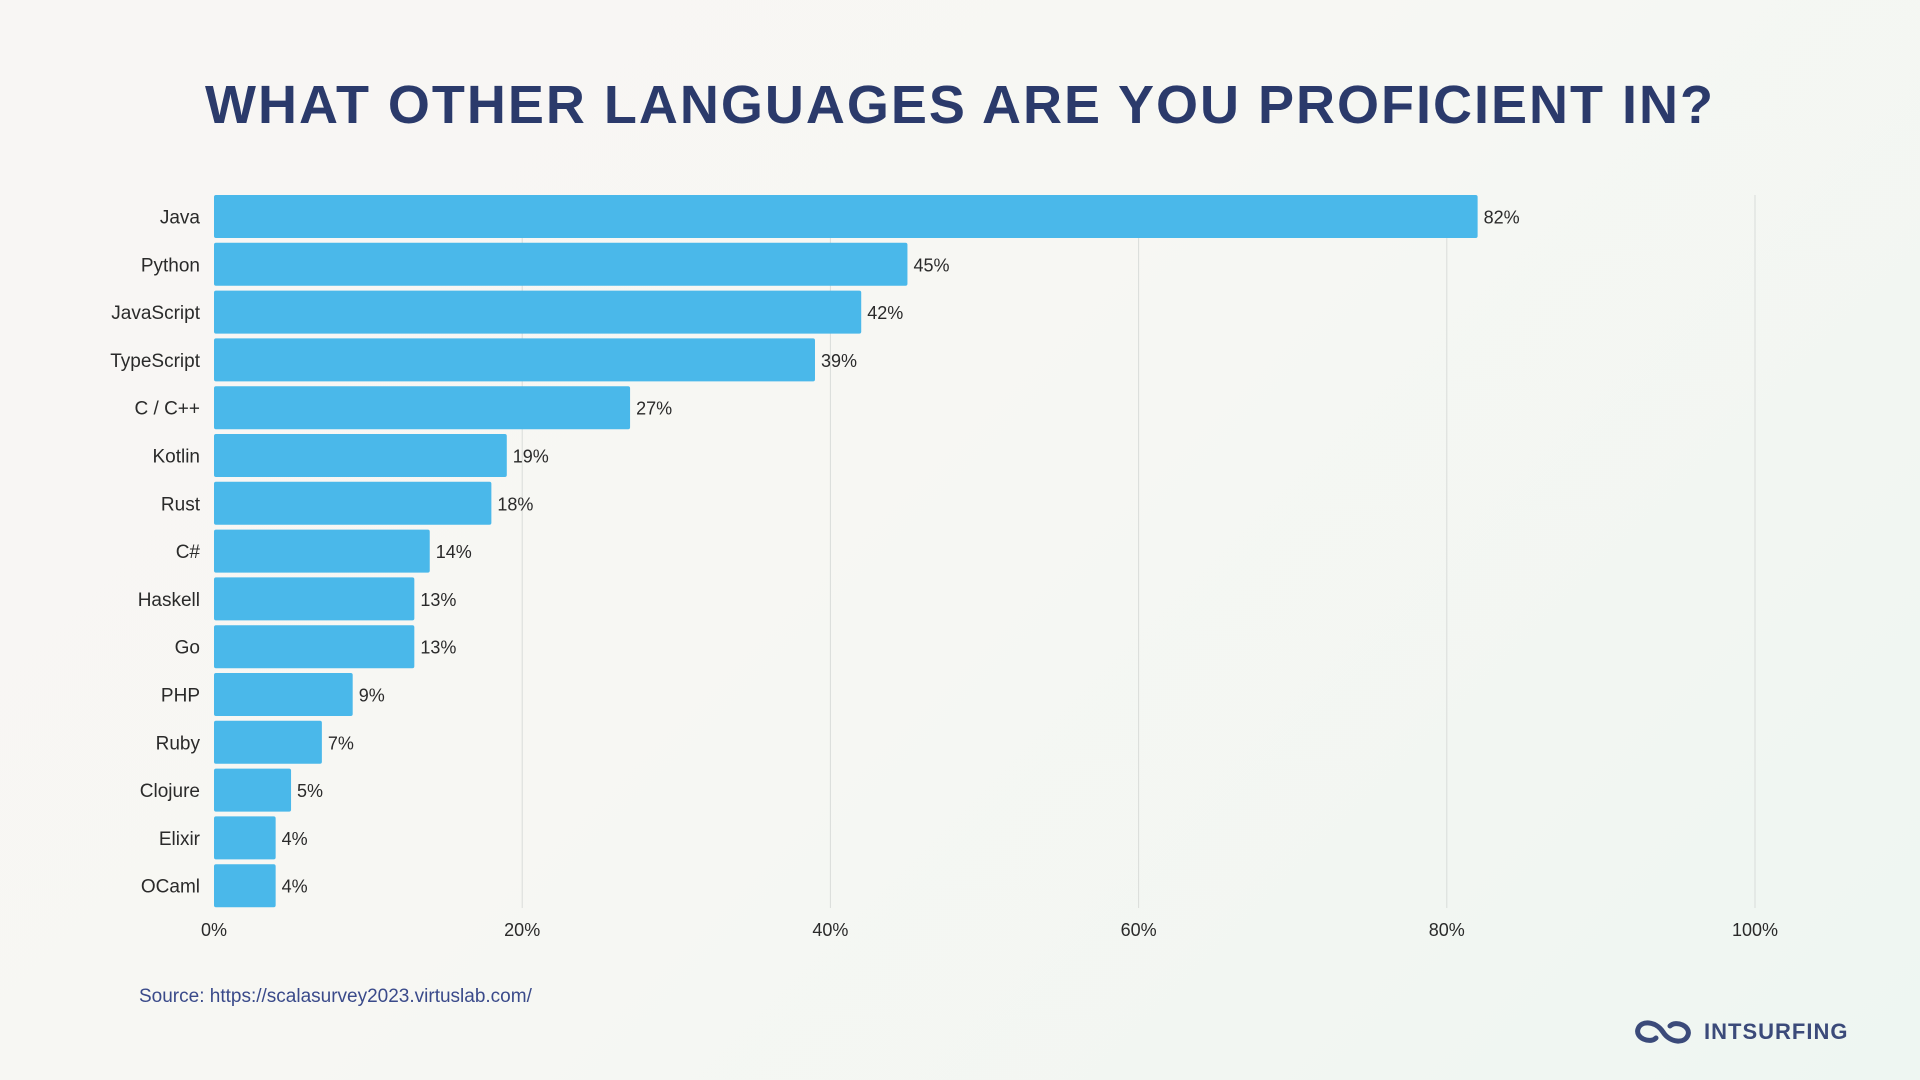 The width and height of the screenshot is (1920, 1080). Describe the element at coordinates (170, 887) in the screenshot. I see `category-label: OCaml` at that location.